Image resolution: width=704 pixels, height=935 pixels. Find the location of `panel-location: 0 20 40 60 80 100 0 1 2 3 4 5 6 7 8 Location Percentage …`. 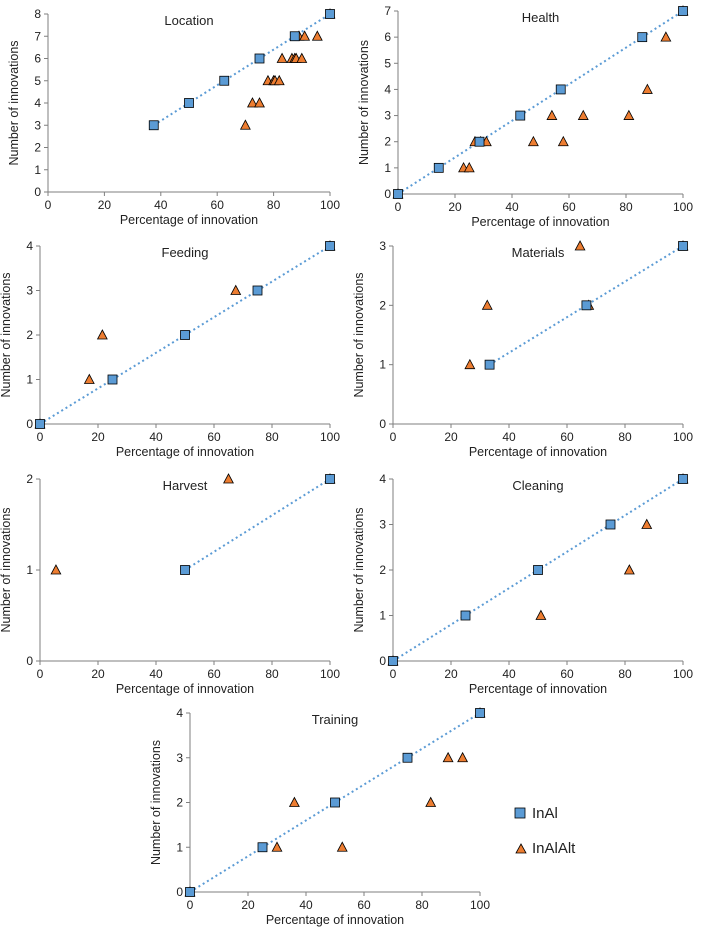

panel-location: 0 20 40 60 80 100 0 1 2 3 4 5 6 7 8 Location Percentage … is located at coordinates (173, 117).